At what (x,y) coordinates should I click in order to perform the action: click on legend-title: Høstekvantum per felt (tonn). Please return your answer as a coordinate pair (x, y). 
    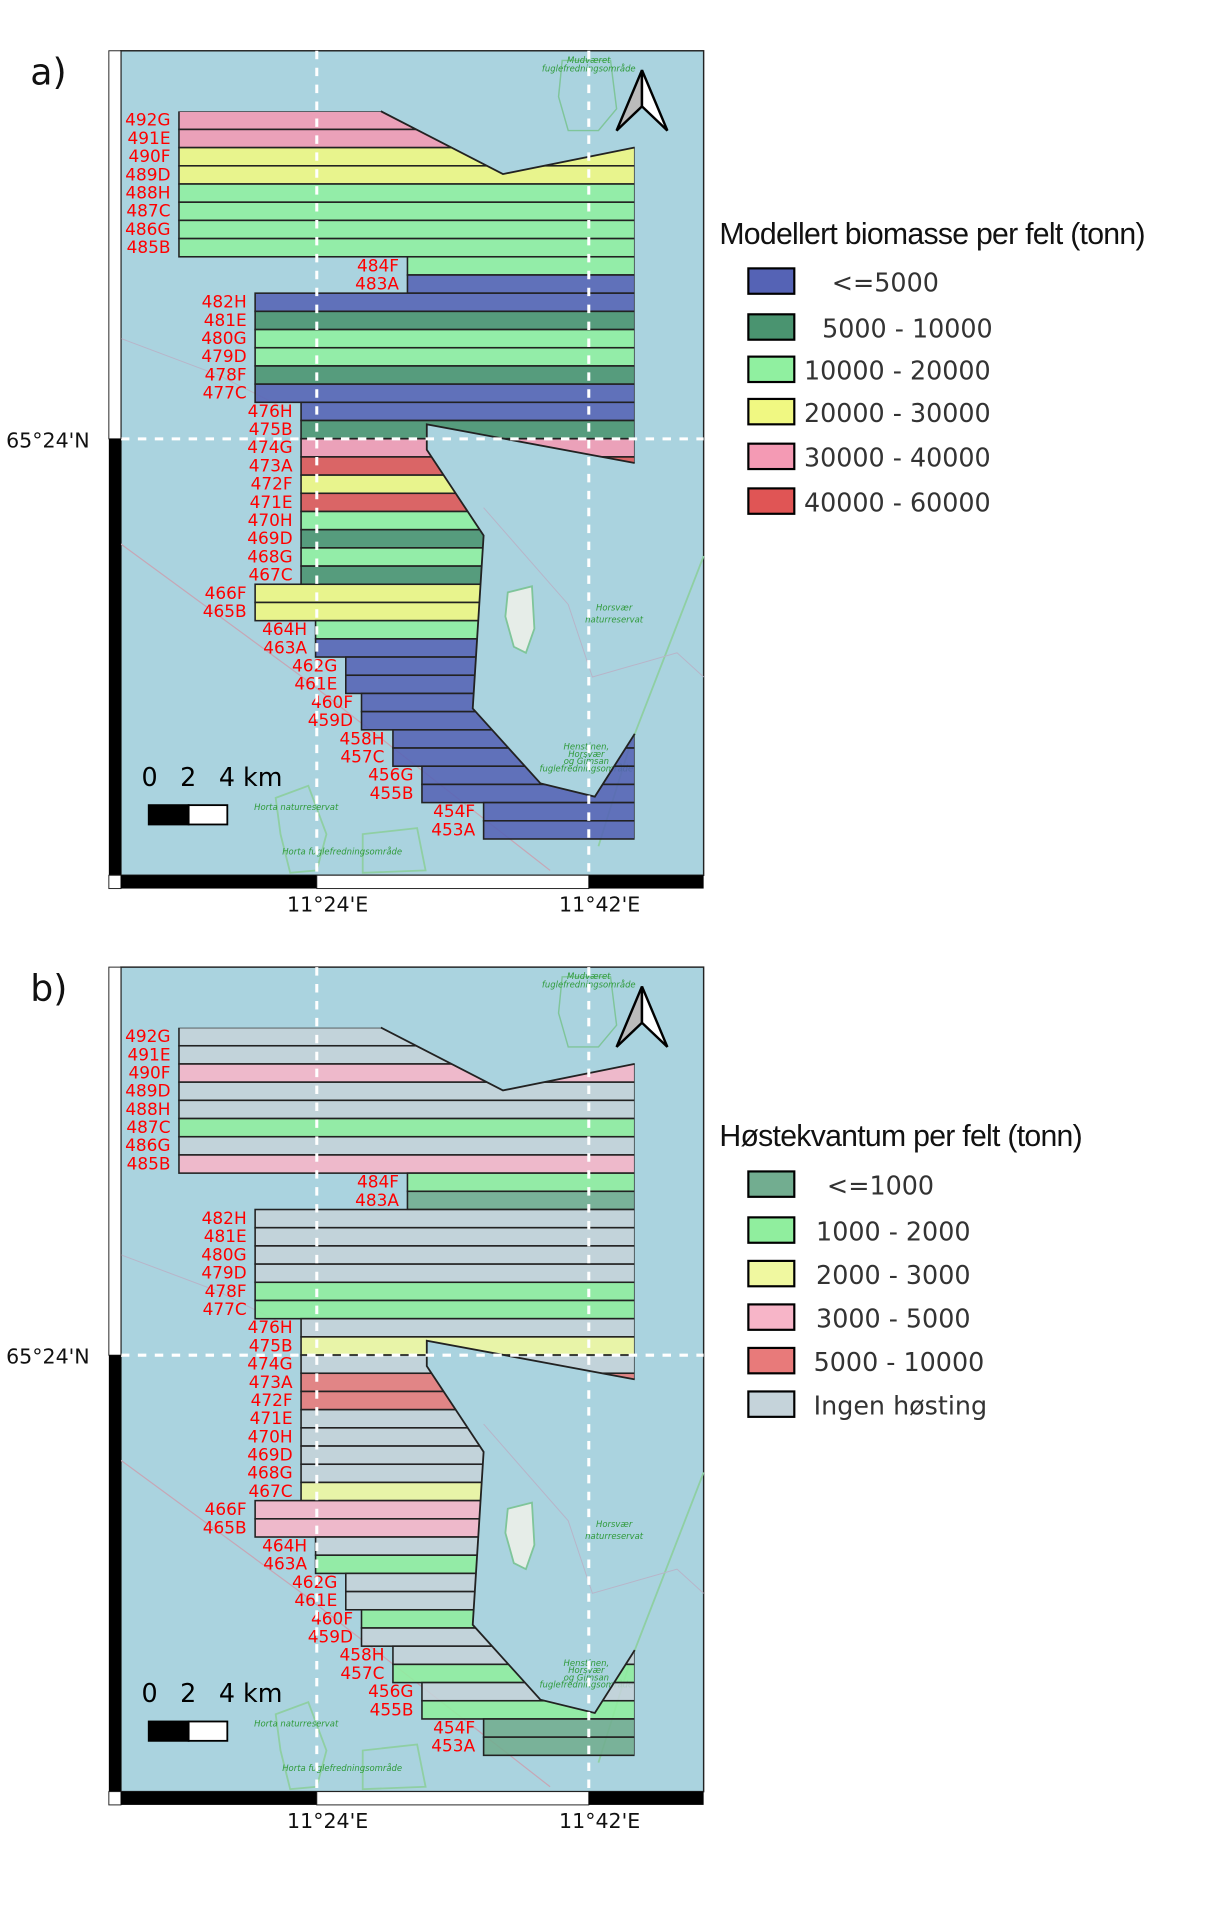
    Looking at the image, I should click on (900, 1136).